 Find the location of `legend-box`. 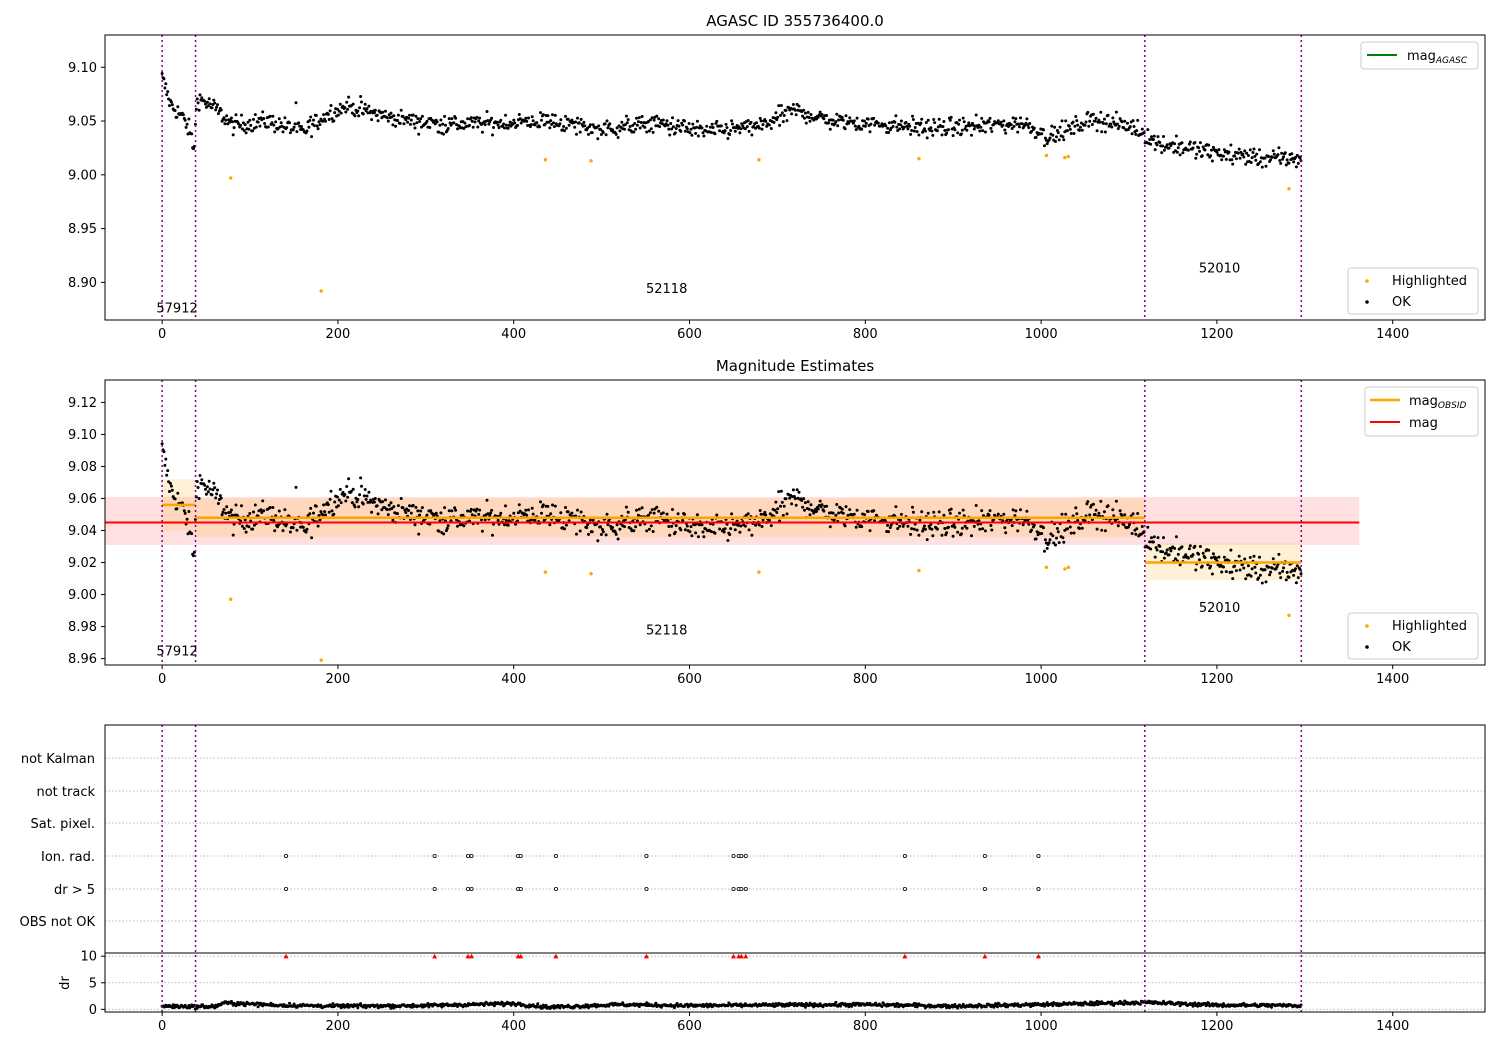

legend-box is located at coordinates (1413, 636).